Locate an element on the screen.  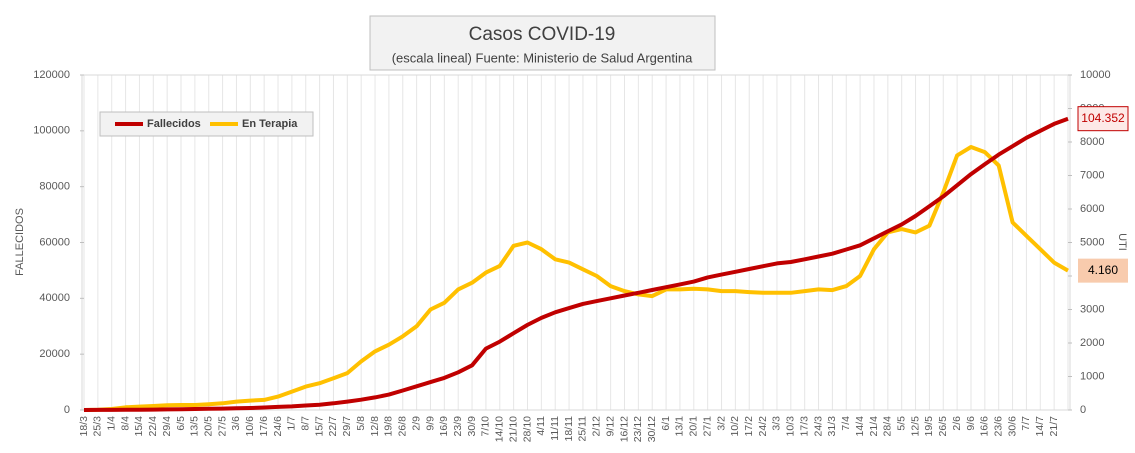
x-tick-label: 26/5 is located at coordinates (943, 426).